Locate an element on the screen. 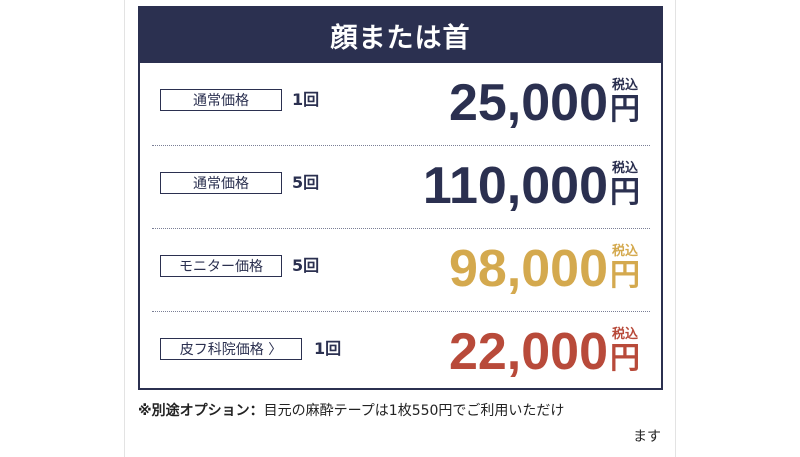  price-value: 98,000 is located at coordinates (528, 269).